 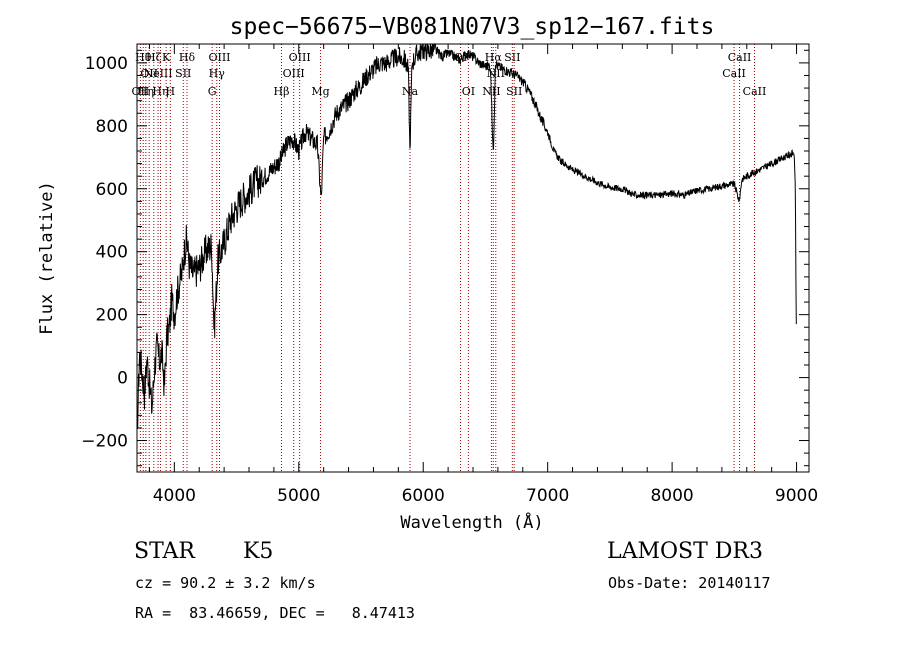 I want to click on chart-title: spec−56675−VB081N07V3_sp12−167.fits, so click(x=472, y=27).